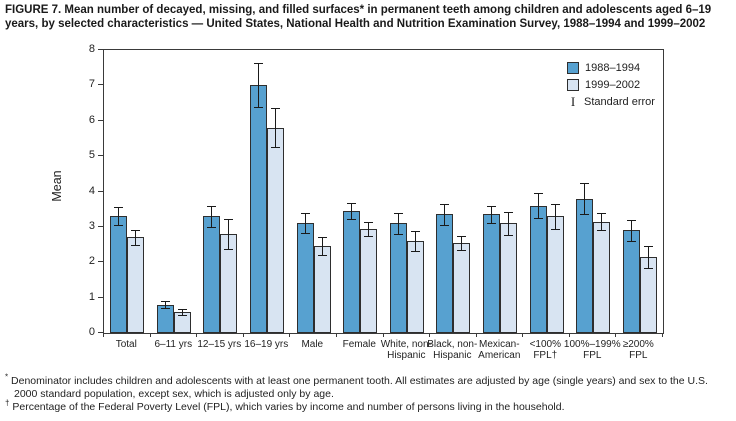 This screenshot has width=736, height=421. I want to click on error-bar-1988–1994-11, so click(631, 230).